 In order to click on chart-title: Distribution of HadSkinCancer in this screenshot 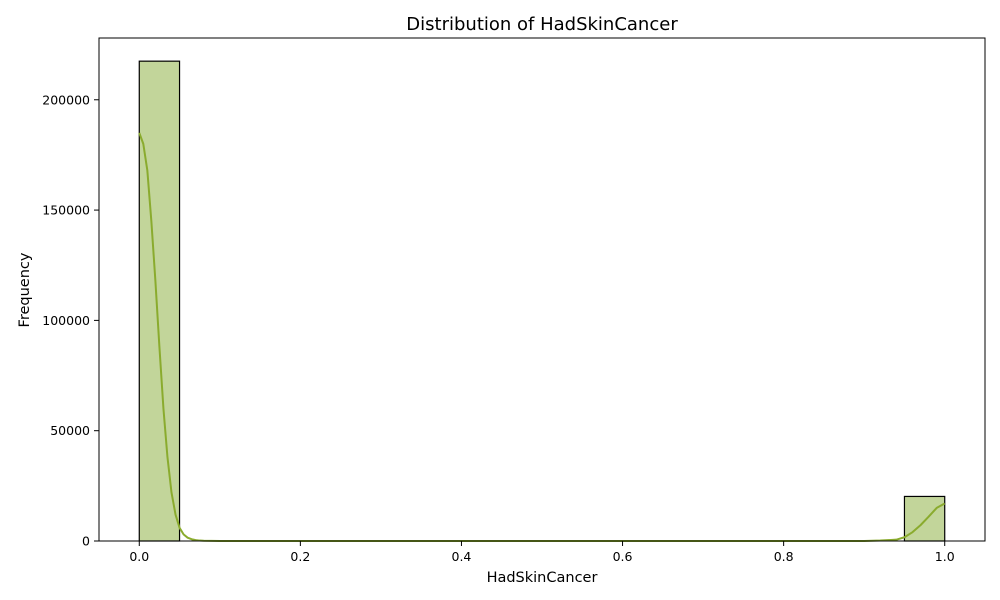, I will do `click(542, 24)`.